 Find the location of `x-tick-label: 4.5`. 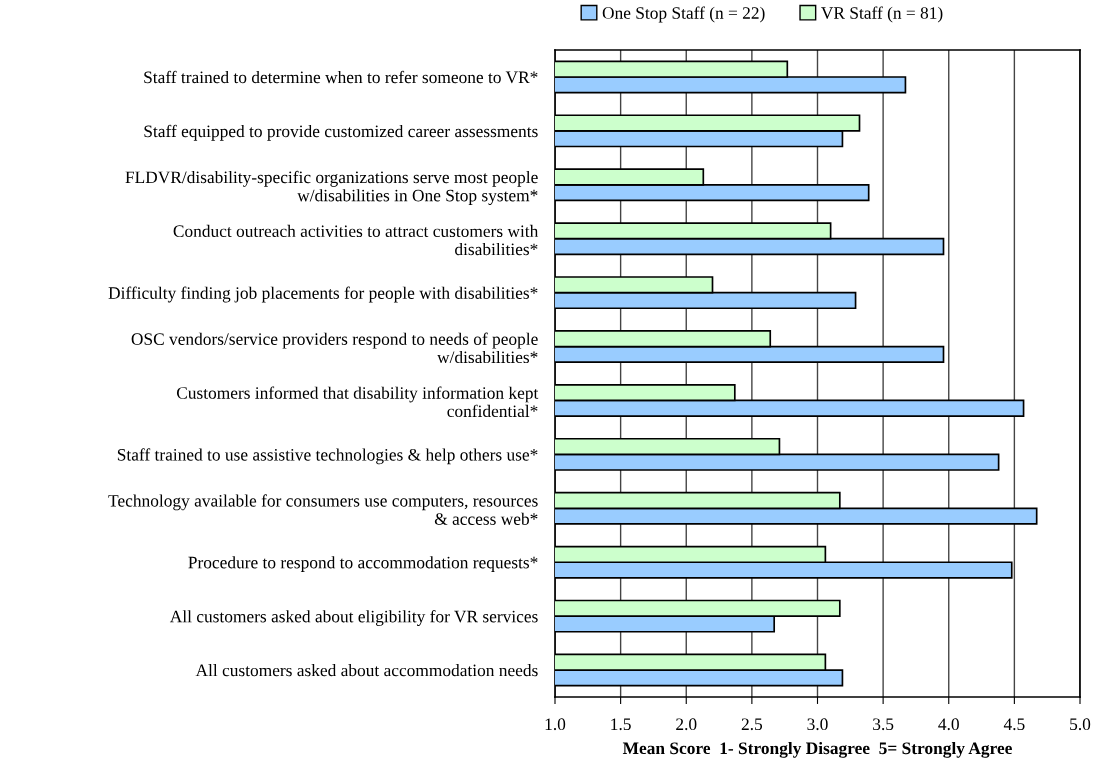

x-tick-label: 4.5 is located at coordinates (1014, 724).